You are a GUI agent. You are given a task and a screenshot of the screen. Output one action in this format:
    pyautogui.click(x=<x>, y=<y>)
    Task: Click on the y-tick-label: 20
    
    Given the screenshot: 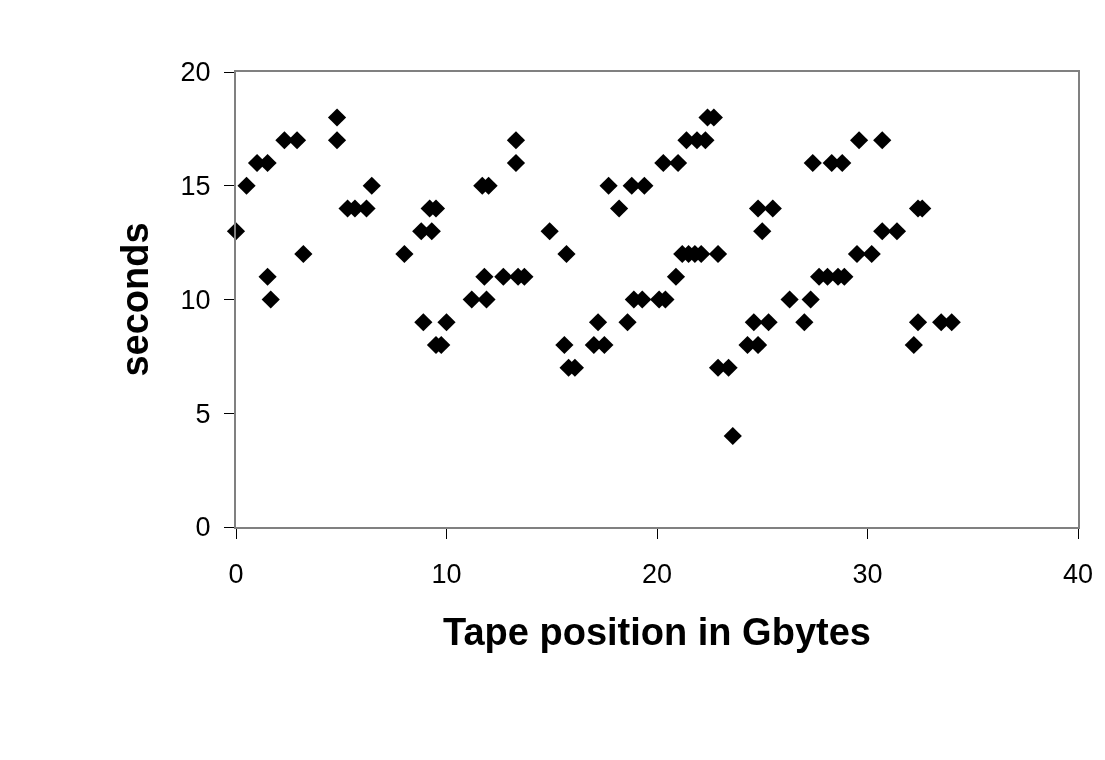 What is the action you would take?
    pyautogui.click(x=195, y=72)
    